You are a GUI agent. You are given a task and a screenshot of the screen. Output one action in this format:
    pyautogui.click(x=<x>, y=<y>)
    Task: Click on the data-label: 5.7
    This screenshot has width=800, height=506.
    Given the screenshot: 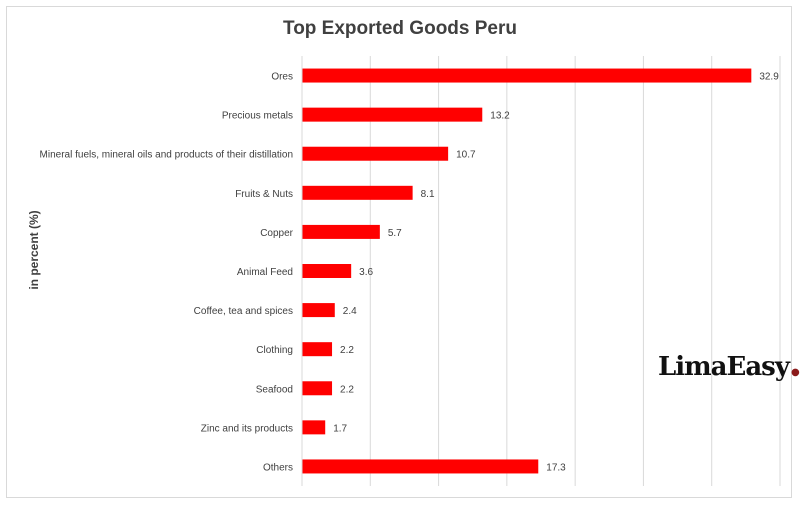 What is the action you would take?
    pyautogui.click(x=395, y=233)
    